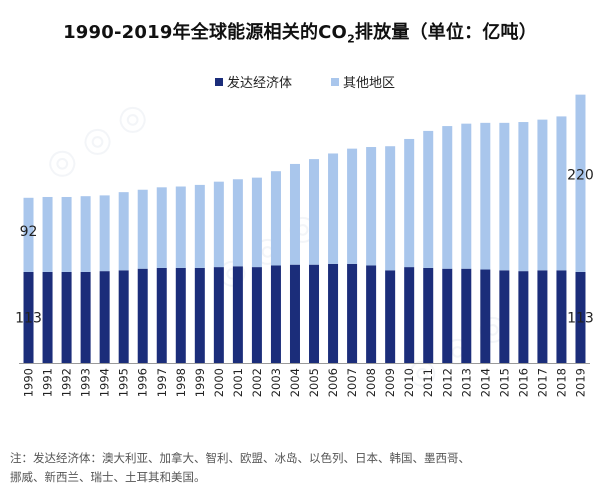 This screenshot has height=486, width=600. What do you see at coordinates (447, 197) in the screenshot?
I see `bar-others-2012` at bounding box center [447, 197].